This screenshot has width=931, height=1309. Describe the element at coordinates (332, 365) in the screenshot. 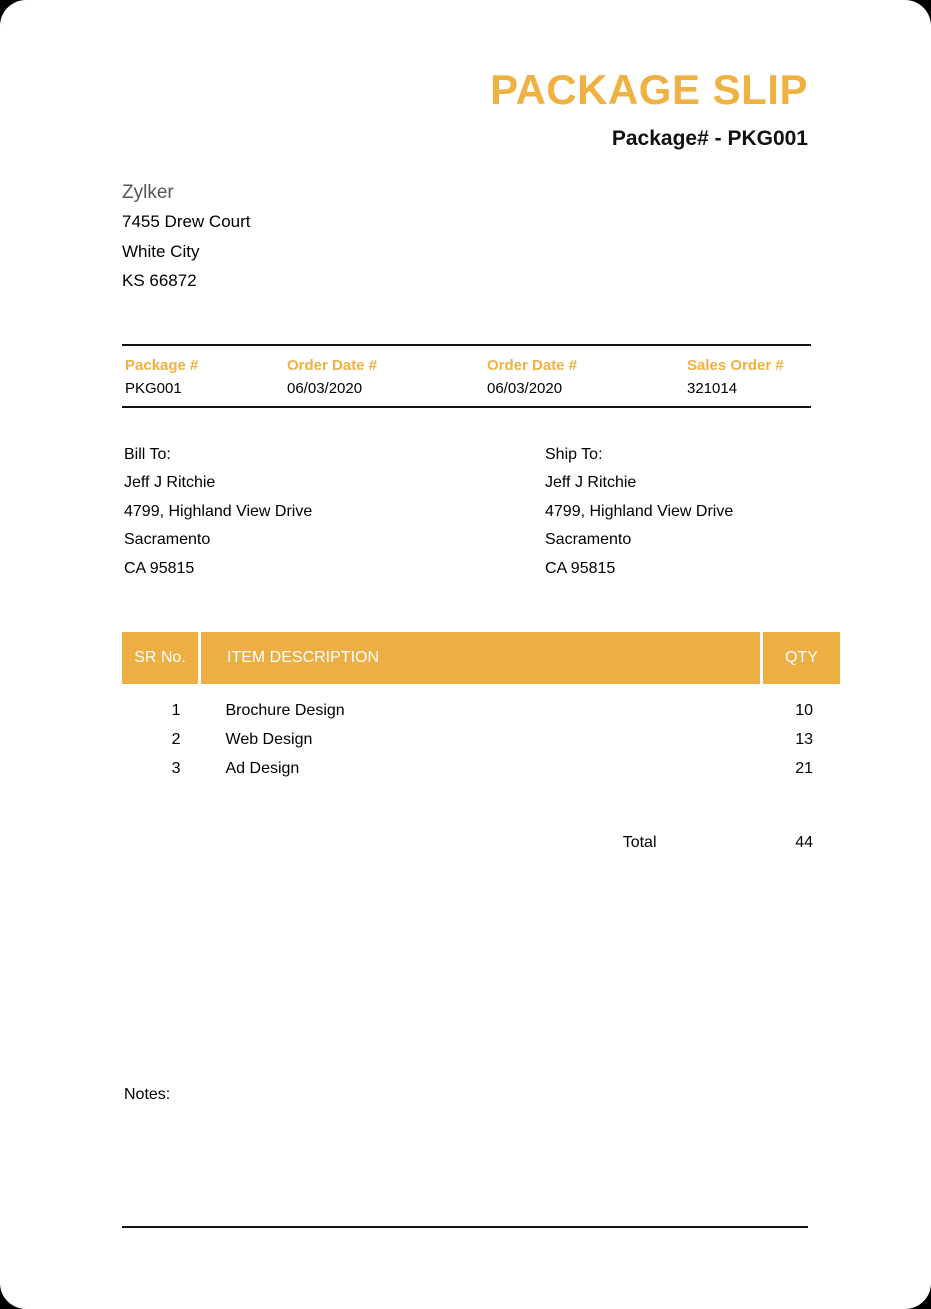

I see `info-header-order-date: Order Date #` at that location.